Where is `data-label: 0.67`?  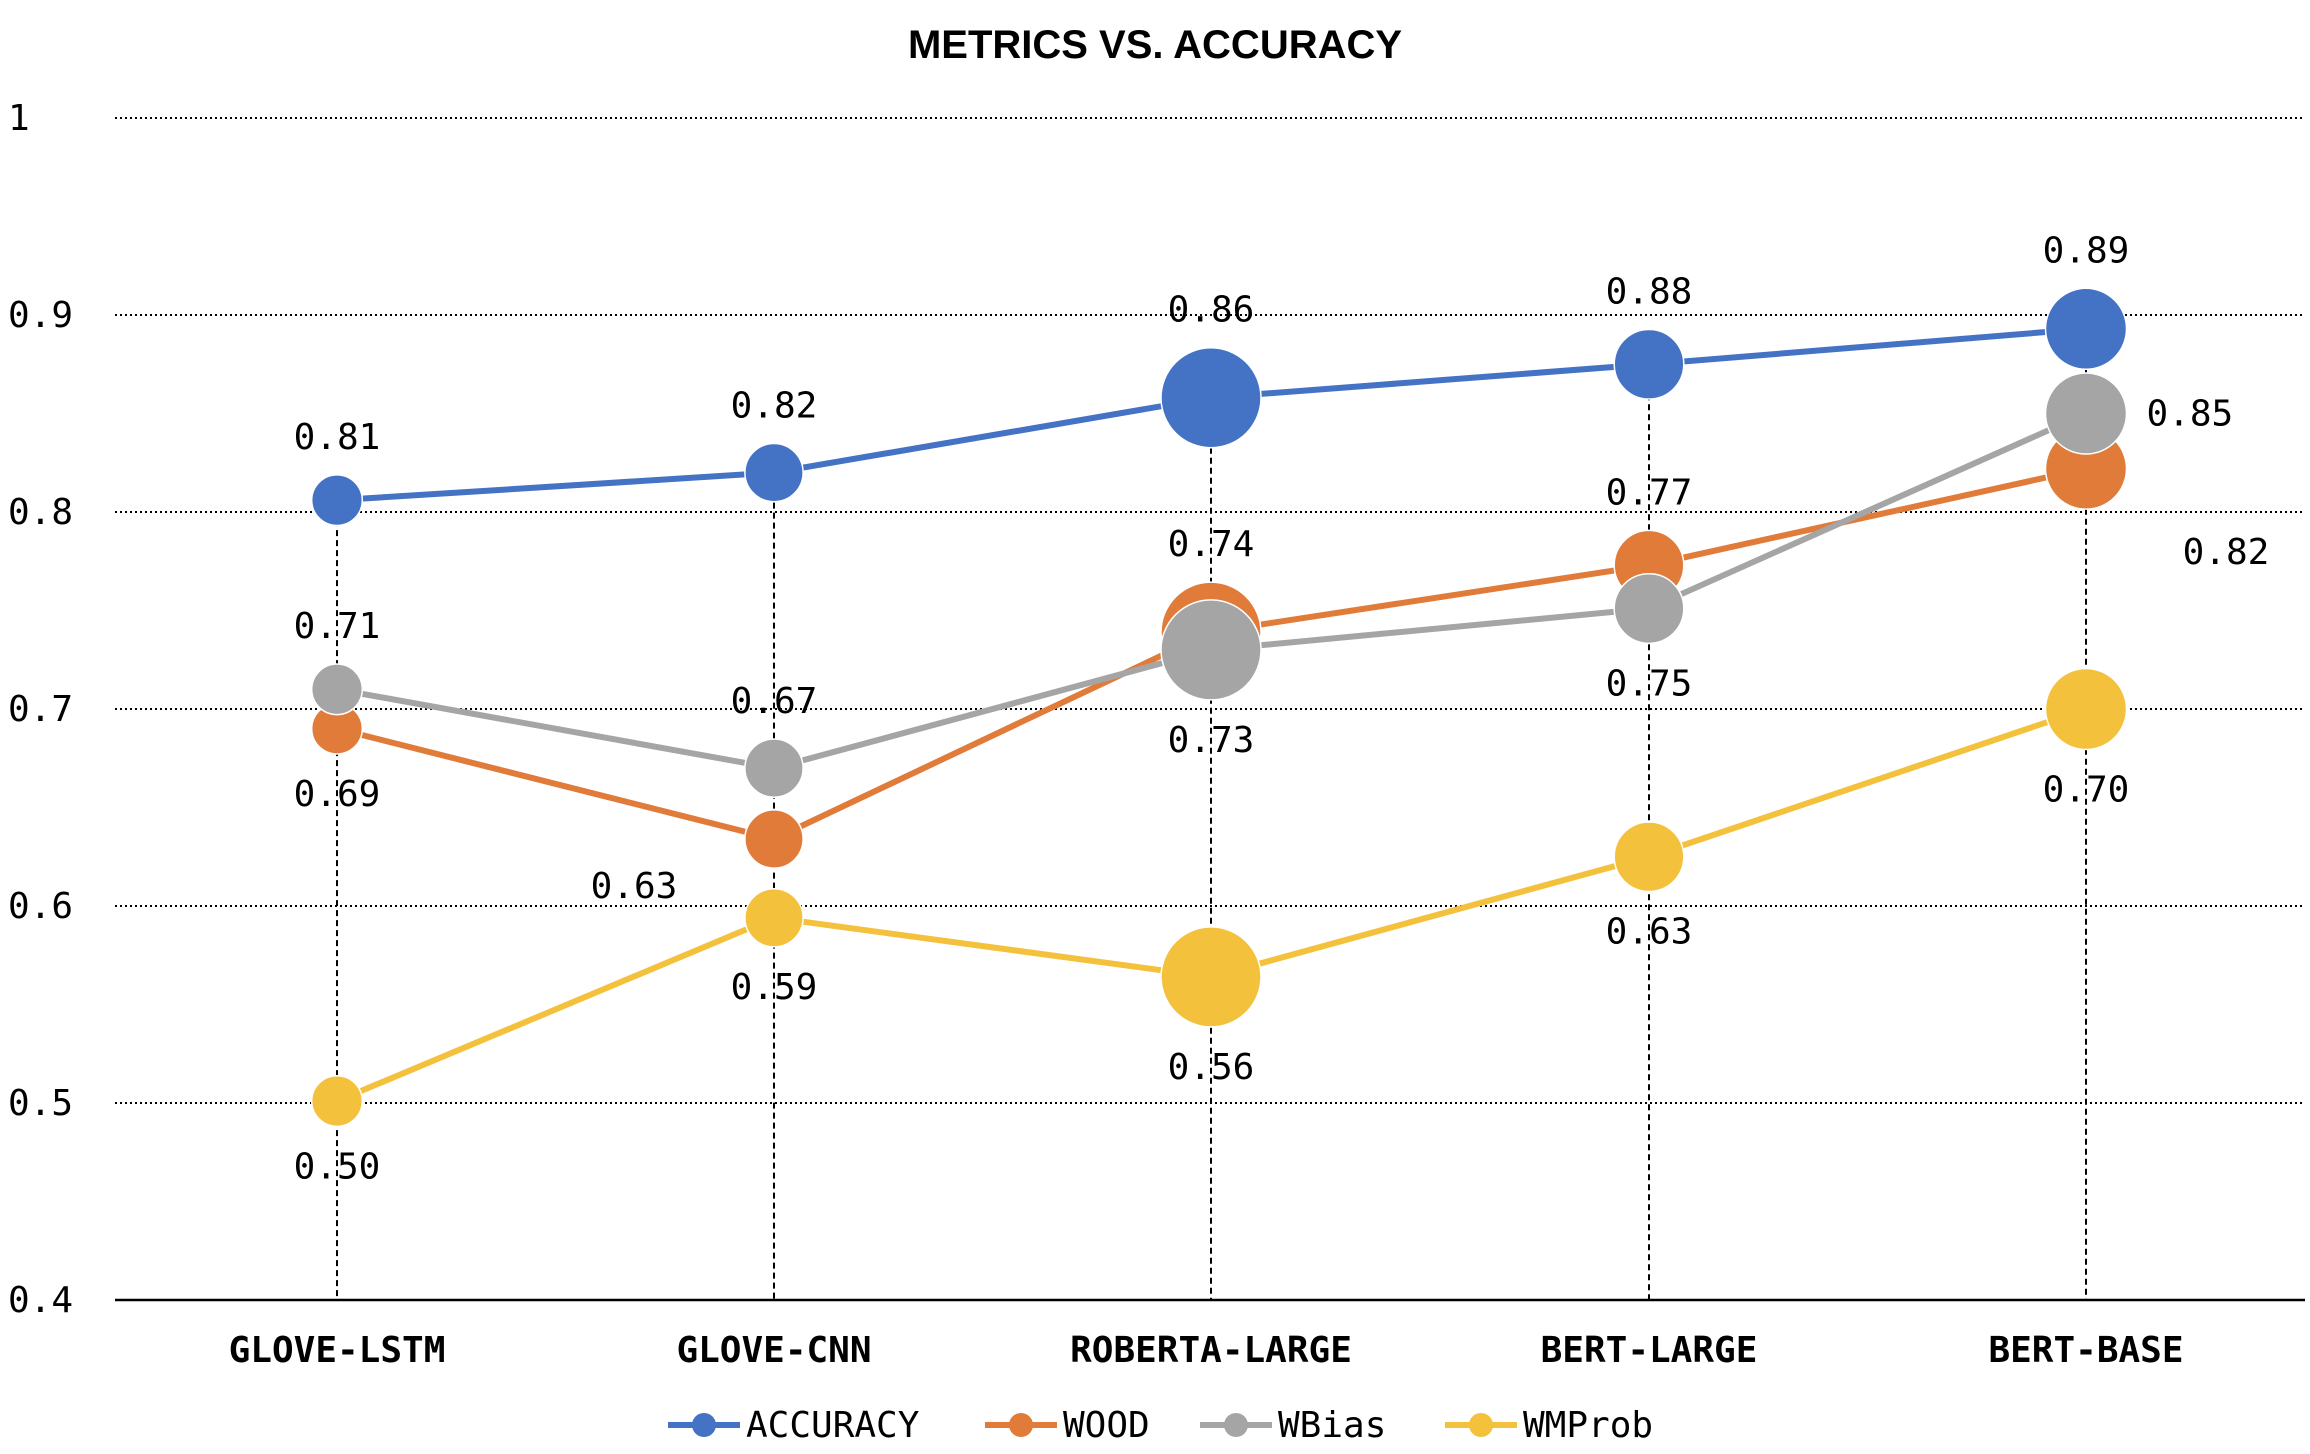 data-label: 0.67 is located at coordinates (774, 701).